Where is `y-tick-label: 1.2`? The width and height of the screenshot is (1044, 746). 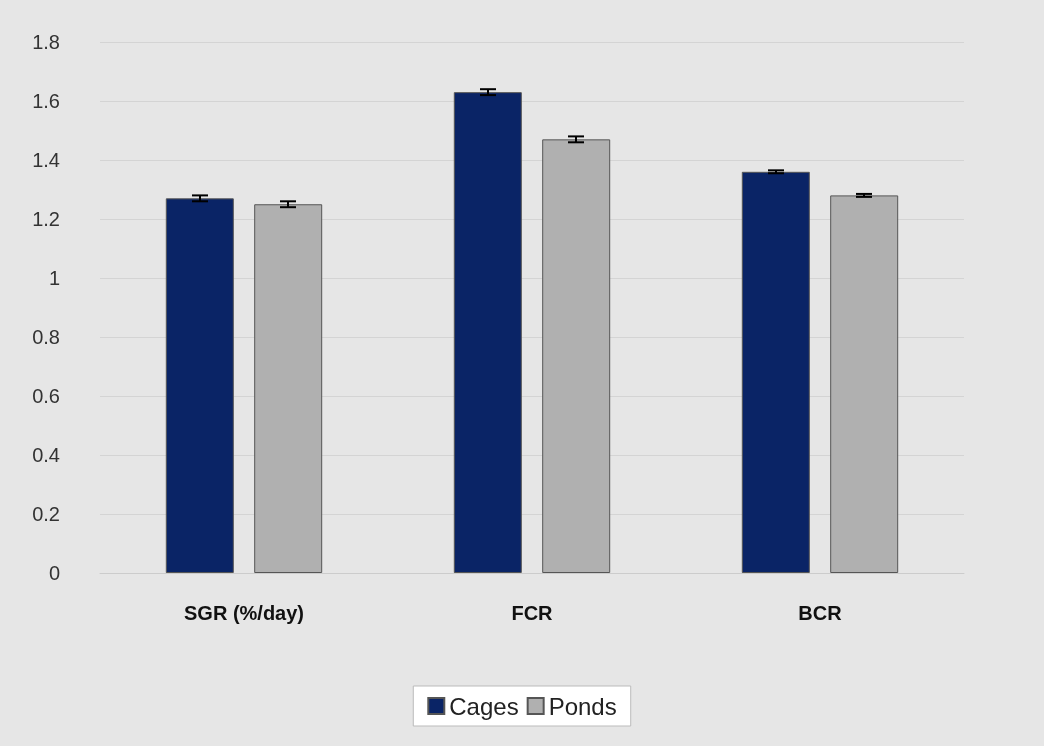 y-tick-label: 1.2 is located at coordinates (46, 219).